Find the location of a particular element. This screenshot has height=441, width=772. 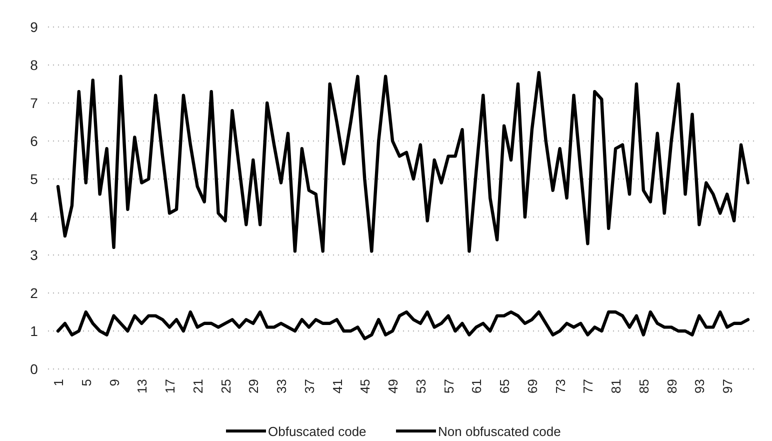

x-tick-label: 65 is located at coordinates (504, 386).